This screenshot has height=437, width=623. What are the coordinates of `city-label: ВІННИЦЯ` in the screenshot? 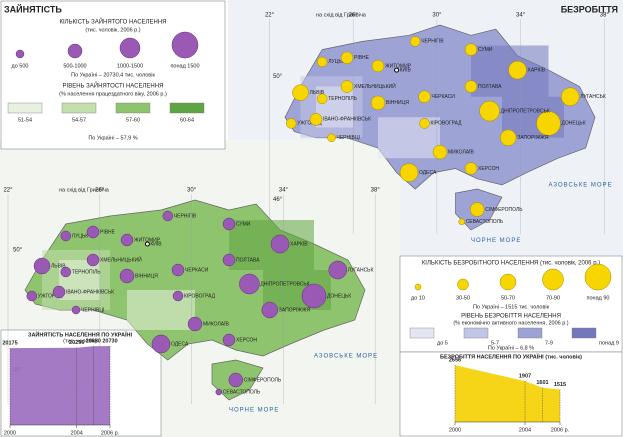 It's located at (397, 103).